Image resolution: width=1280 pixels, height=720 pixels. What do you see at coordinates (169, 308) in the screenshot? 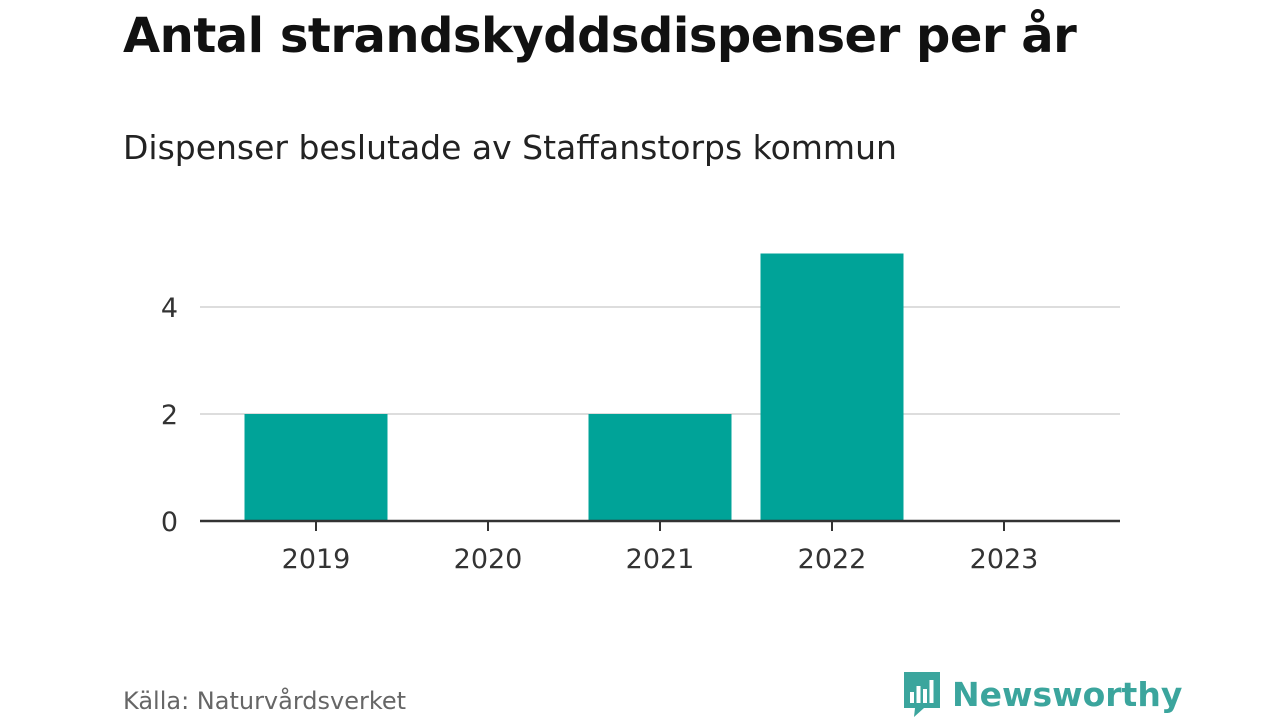
I see `y-tick-label: 4` at bounding box center [169, 308].